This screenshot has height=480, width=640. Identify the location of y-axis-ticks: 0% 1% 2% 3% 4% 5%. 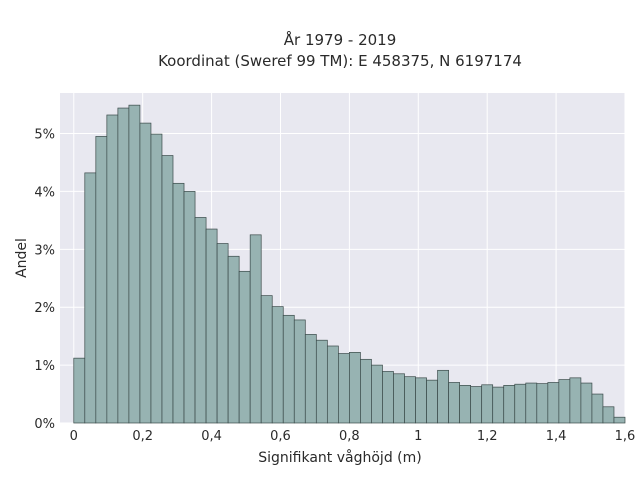
(44, 280).